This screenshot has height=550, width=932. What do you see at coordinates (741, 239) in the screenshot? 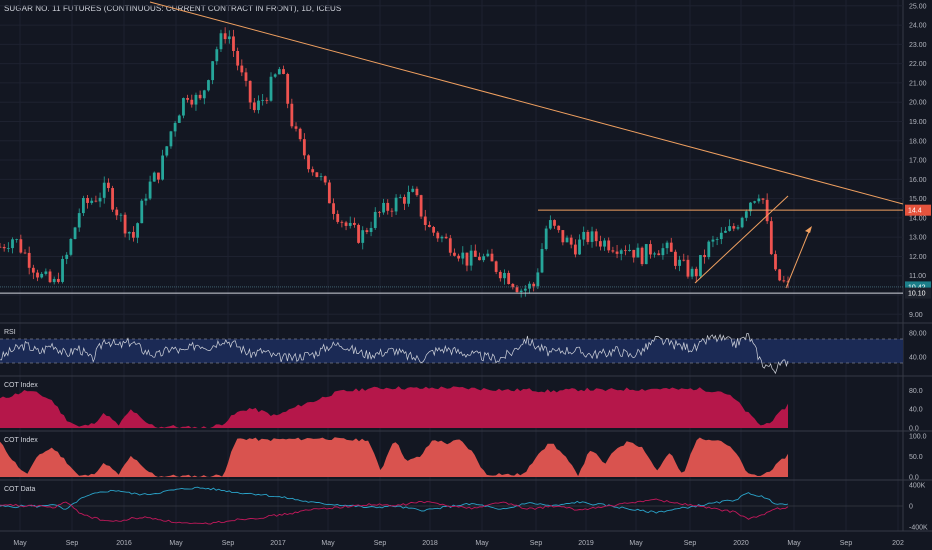
I see `rising-channel-line` at bounding box center [741, 239].